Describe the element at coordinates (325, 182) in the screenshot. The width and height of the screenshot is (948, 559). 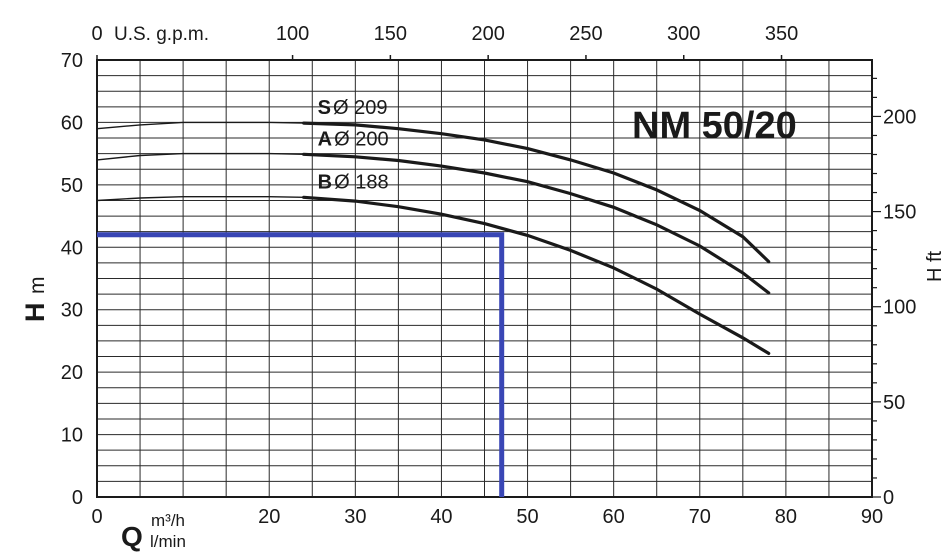
I see `curve-label-letter: B` at that location.